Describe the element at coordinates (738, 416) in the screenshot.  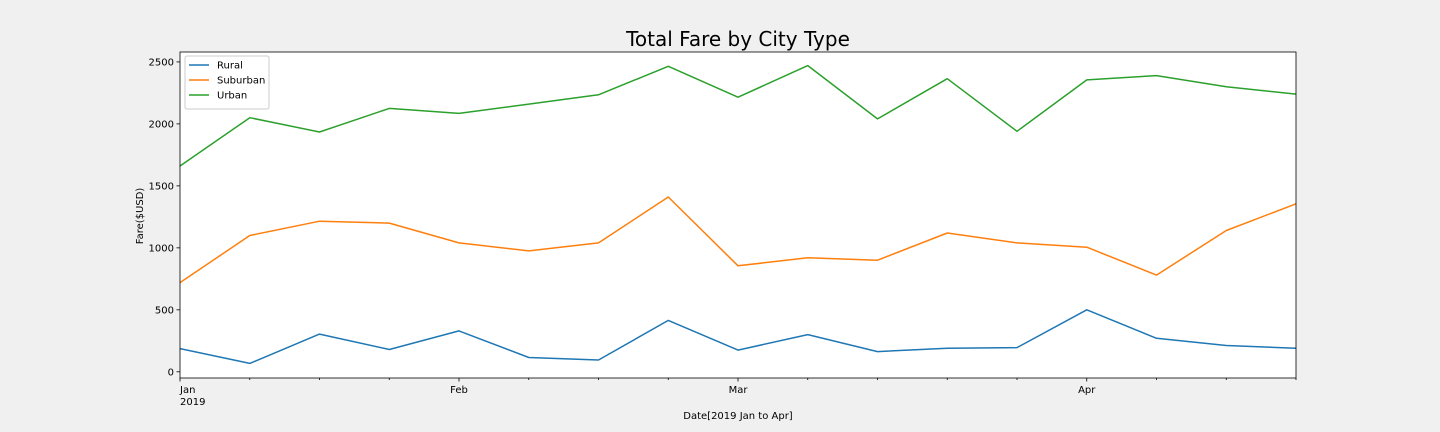
I see `x-axis-label: Date[2019 Jan to Apr]` at that location.